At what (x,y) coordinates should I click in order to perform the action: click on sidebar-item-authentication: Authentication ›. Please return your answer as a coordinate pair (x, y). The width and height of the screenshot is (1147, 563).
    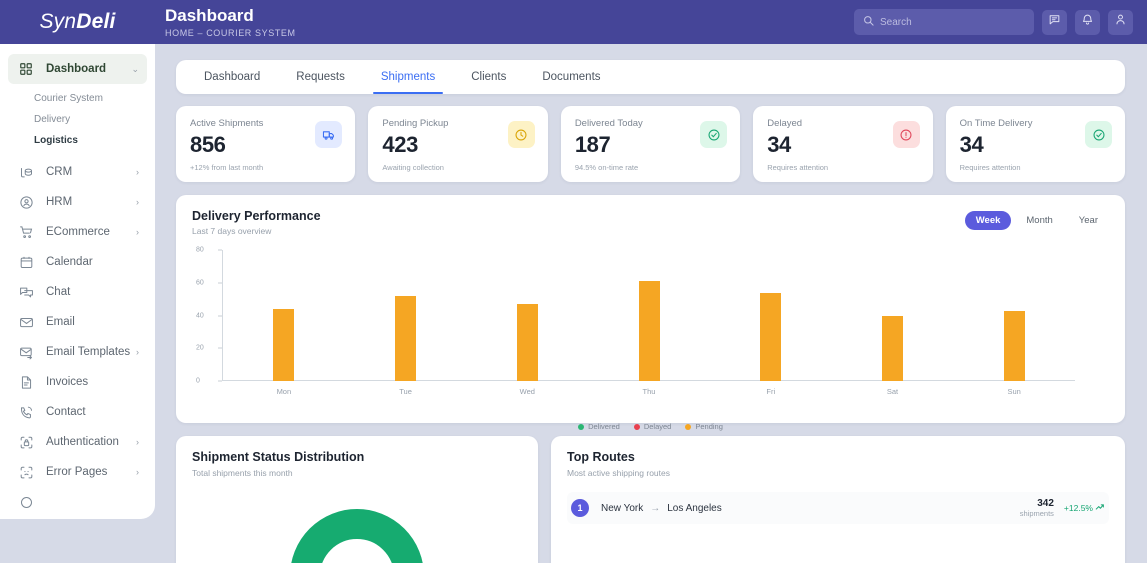
    Looking at the image, I should click on (77, 442).